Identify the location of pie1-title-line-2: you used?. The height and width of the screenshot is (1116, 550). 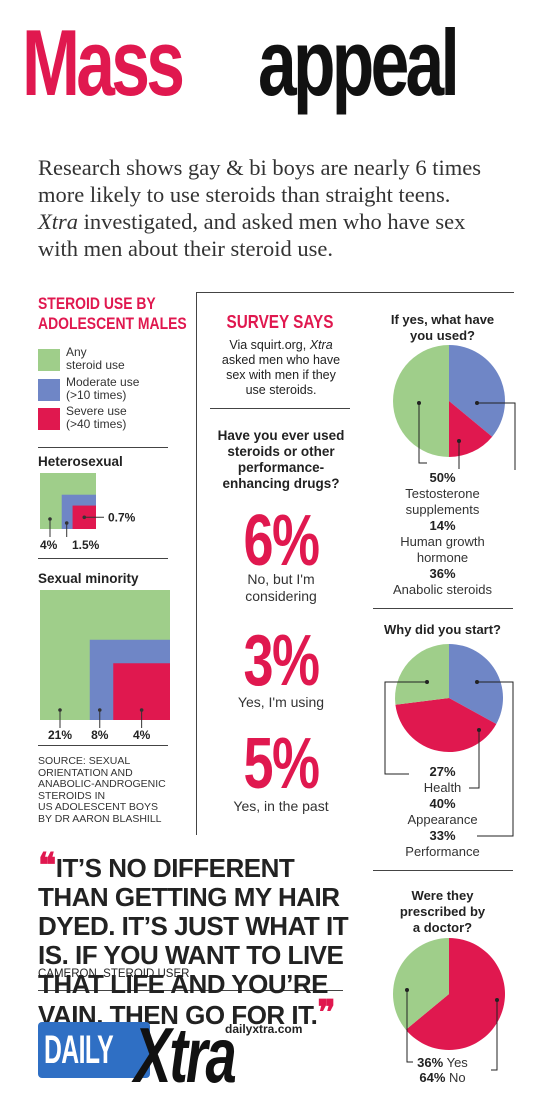
(442, 335).